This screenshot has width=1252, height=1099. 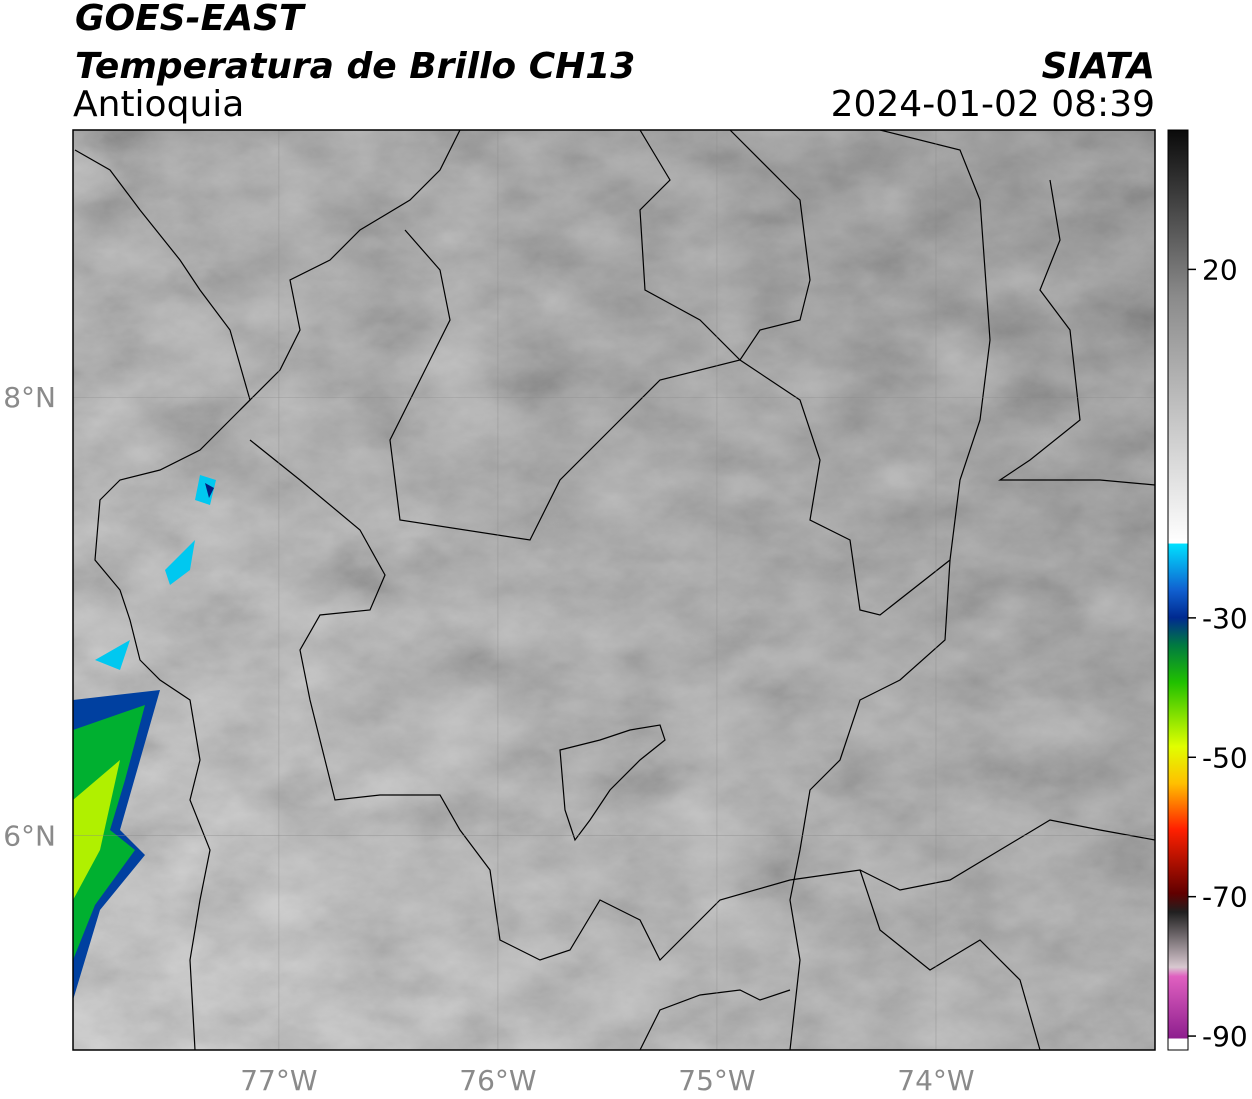 What do you see at coordinates (278, 1080) in the screenshot?
I see `lon-label: 77°W` at bounding box center [278, 1080].